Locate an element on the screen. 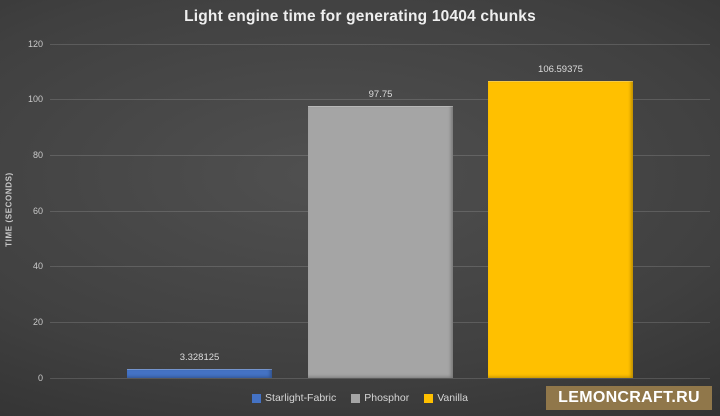 Image resolution: width=720 pixels, height=416 pixels. y-tick-label: 120 is located at coordinates (35, 43).